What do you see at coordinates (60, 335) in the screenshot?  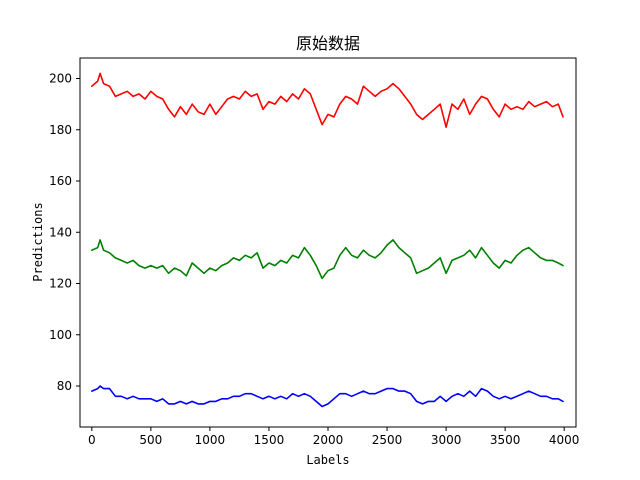 I see `y-tick-label-1: 100` at bounding box center [60, 335].